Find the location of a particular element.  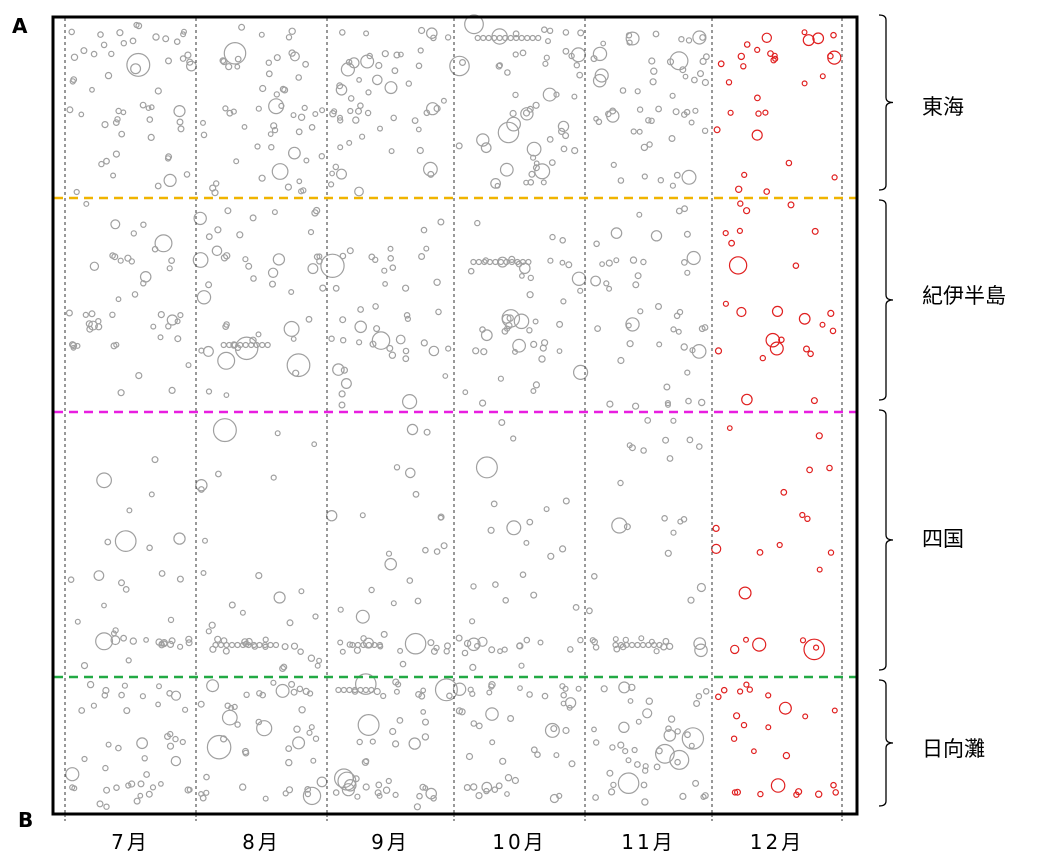

region-label: 日向灘 is located at coordinates (953, 749).